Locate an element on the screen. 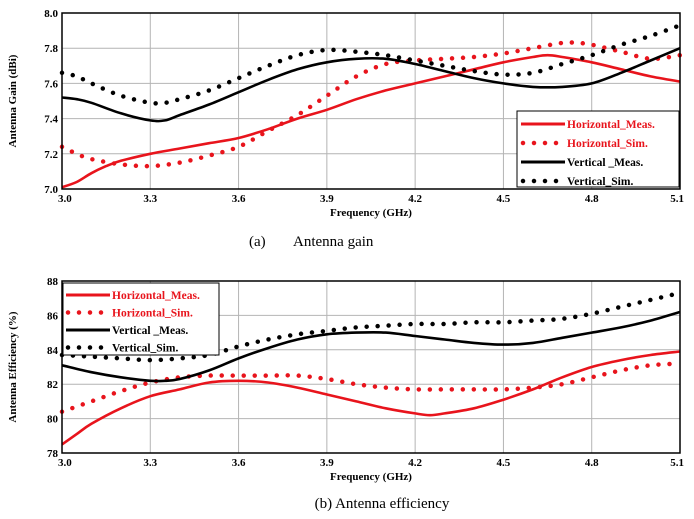  gain-x-tick-label: 4.2 is located at coordinates (415, 199).